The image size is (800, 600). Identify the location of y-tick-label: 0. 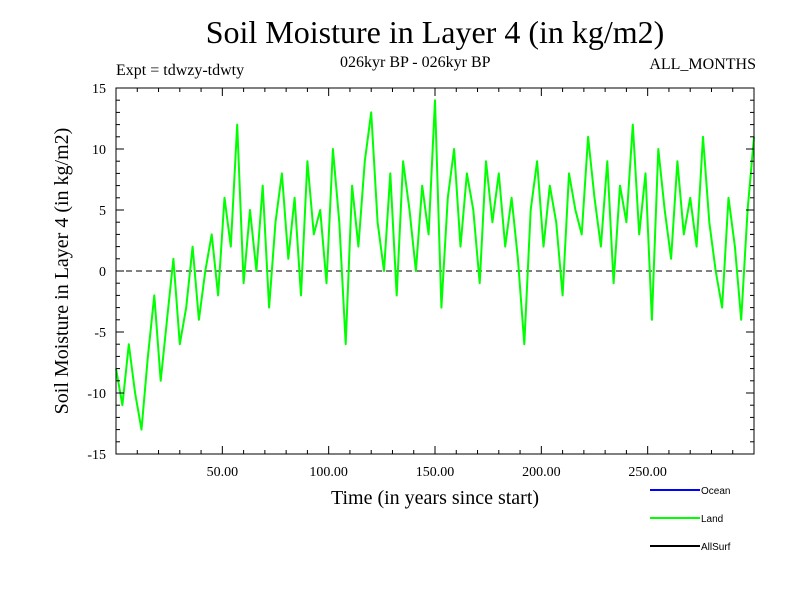
(102, 272).